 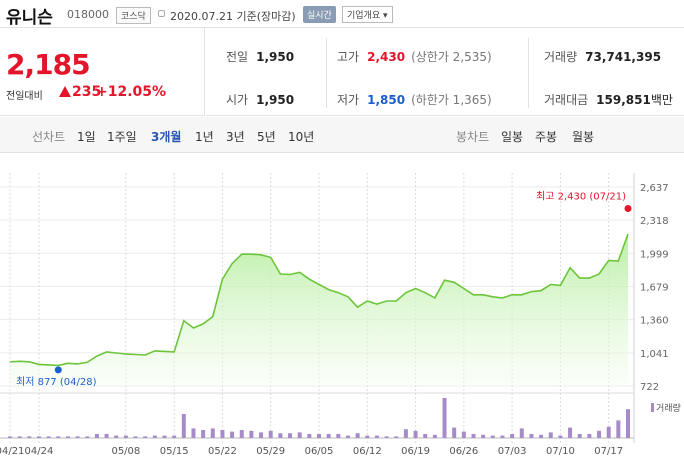 What do you see at coordinates (39, 451) in the screenshot?
I see `x-tick-label: 04/24` at bounding box center [39, 451].